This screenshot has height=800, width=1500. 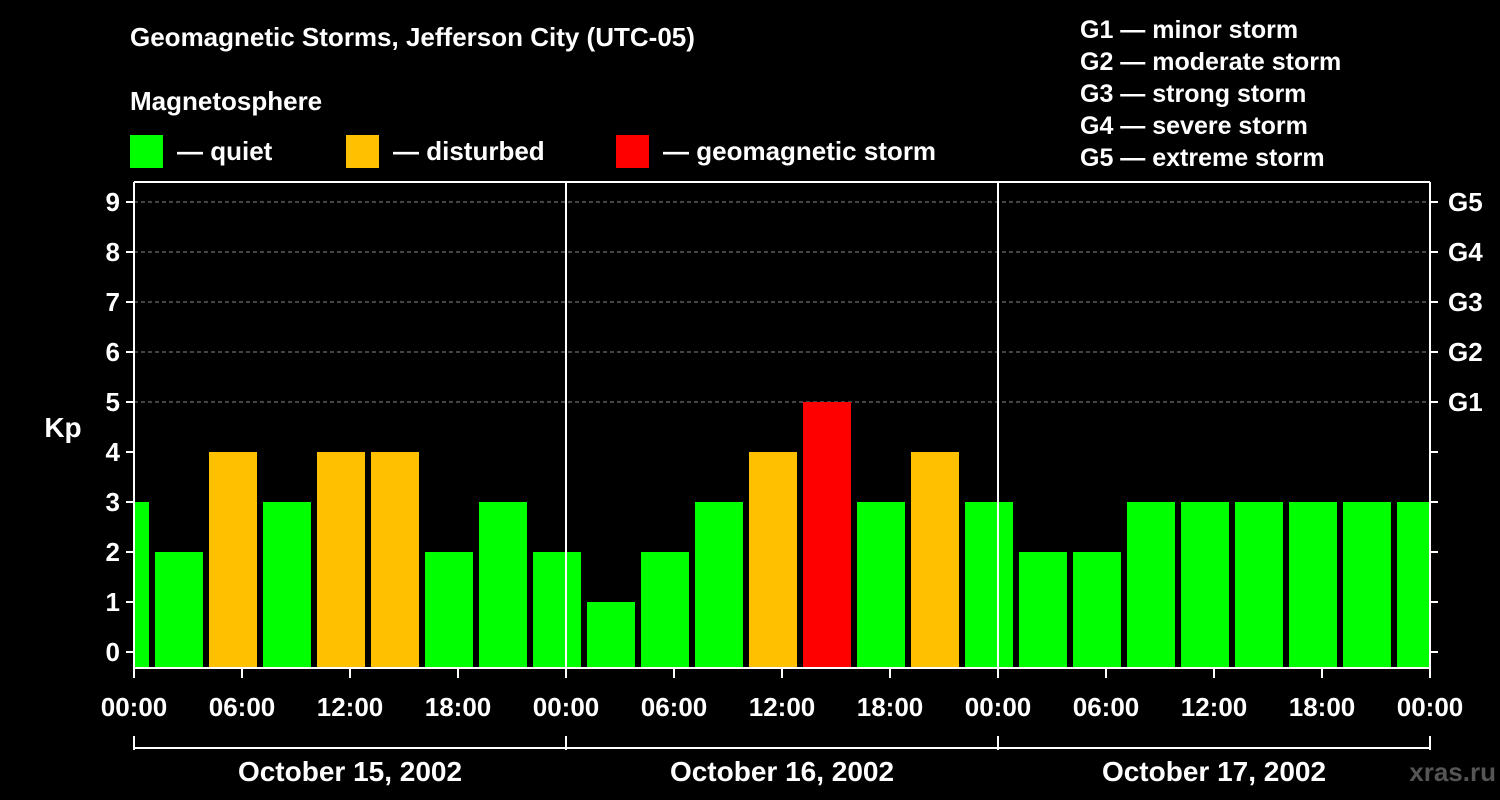 What do you see at coordinates (1465, 252) in the screenshot?
I see `g-level-label-g4: G4` at bounding box center [1465, 252].